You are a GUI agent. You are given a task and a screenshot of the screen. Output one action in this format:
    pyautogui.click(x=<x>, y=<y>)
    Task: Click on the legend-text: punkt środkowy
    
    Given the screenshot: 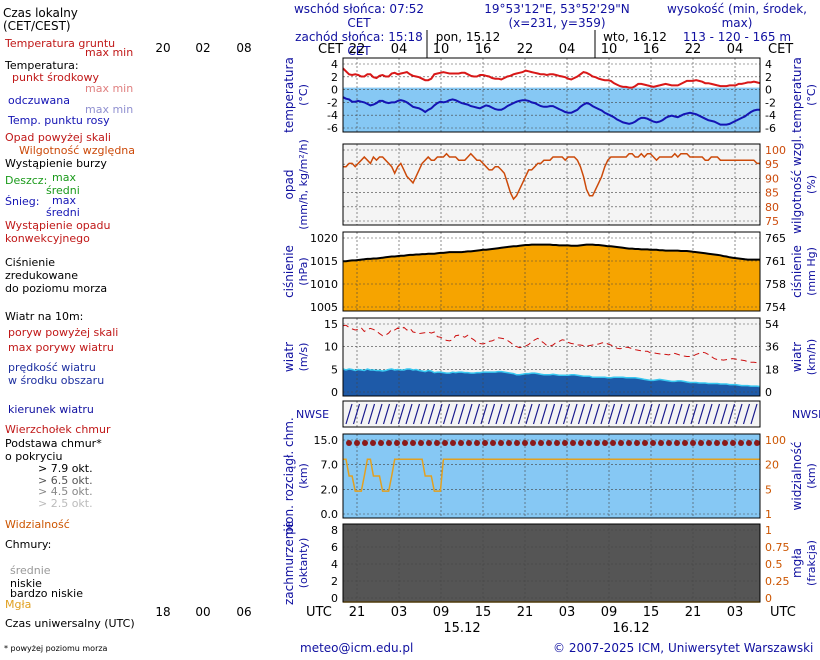 What is the action you would take?
    pyautogui.click(x=56, y=77)
    